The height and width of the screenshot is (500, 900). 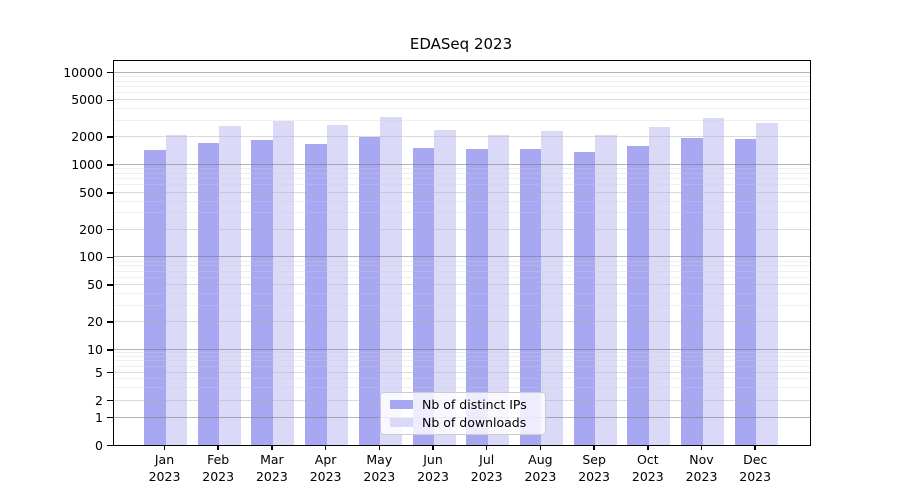 What do you see at coordinates (401, 404) in the screenshot?
I see `legend-swatch-distinct-ips` at bounding box center [401, 404].